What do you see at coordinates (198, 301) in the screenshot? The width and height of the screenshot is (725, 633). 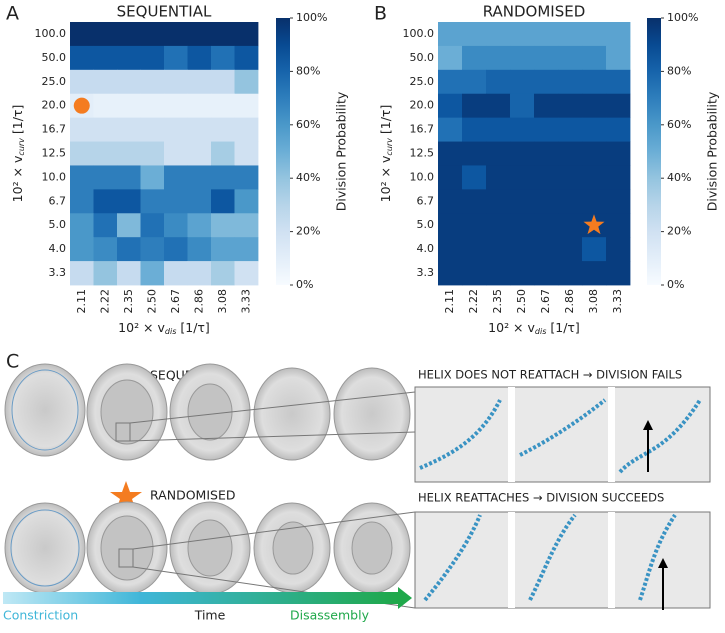 I see `x-tick-label: 2.86` at bounding box center [198, 301].